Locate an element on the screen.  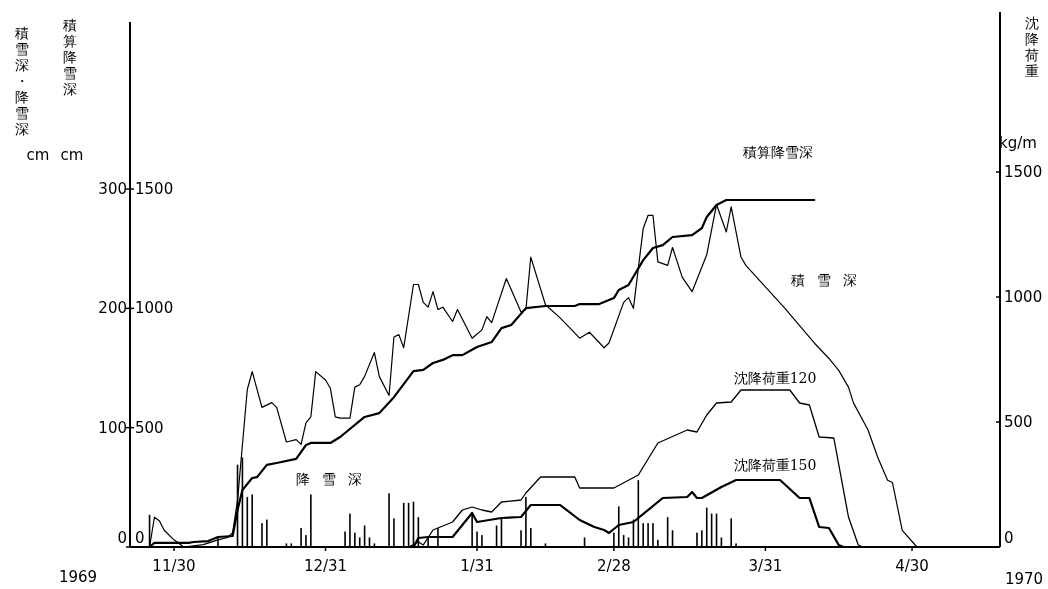
x-tick-label: 11/30 is located at coordinates (174, 566).